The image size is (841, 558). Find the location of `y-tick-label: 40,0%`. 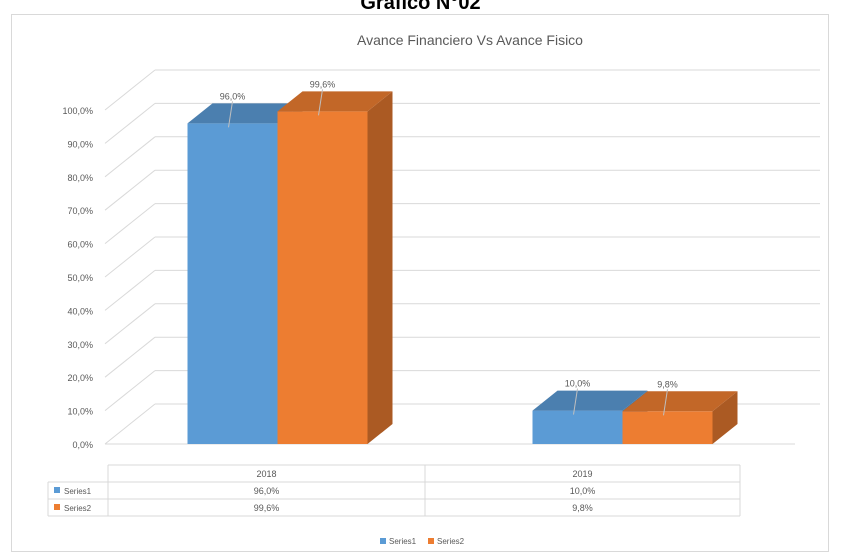

y-tick-label: 40,0% is located at coordinates (80, 311).